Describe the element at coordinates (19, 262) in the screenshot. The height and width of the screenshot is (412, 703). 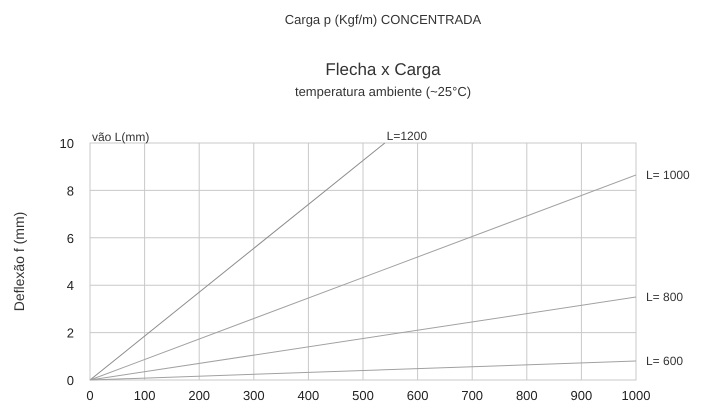
I see `y-axis-title: Deflexão f (mm)` at that location.